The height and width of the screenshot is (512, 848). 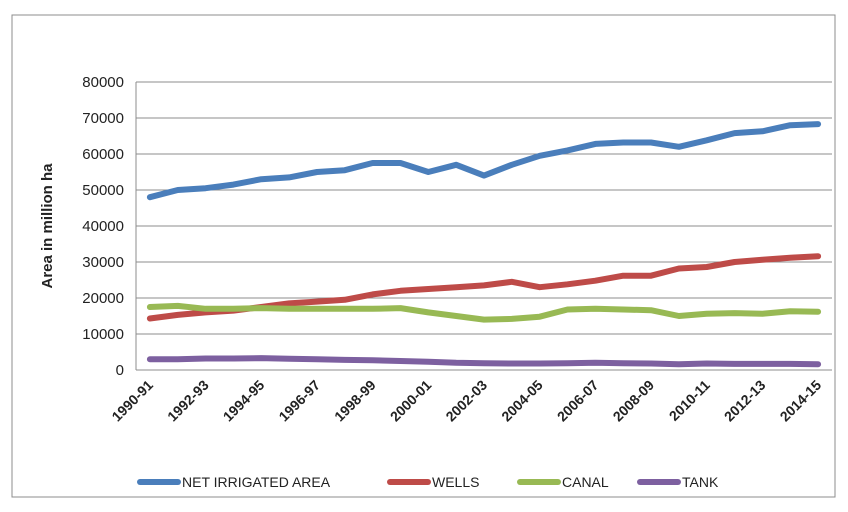 What do you see at coordinates (47, 226) in the screenshot?
I see `y-axis-title: Area in million ha` at bounding box center [47, 226].